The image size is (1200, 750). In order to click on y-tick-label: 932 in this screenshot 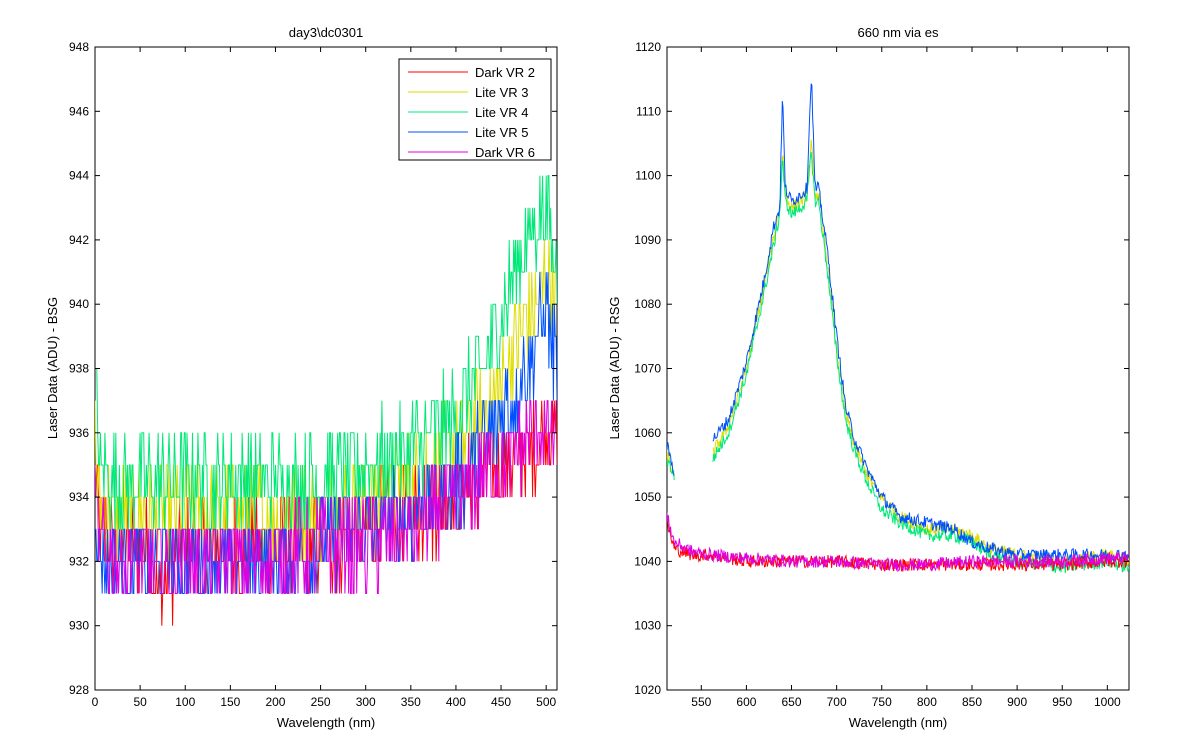, I will do `click(79, 561)`.